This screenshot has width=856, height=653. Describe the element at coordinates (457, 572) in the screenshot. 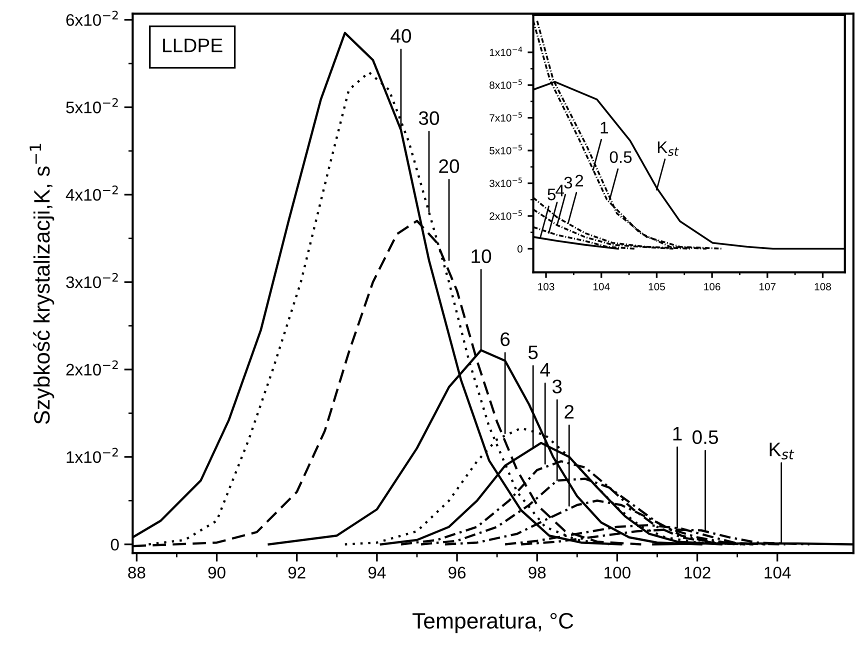

I see `x-tick-label: 96` at that location.